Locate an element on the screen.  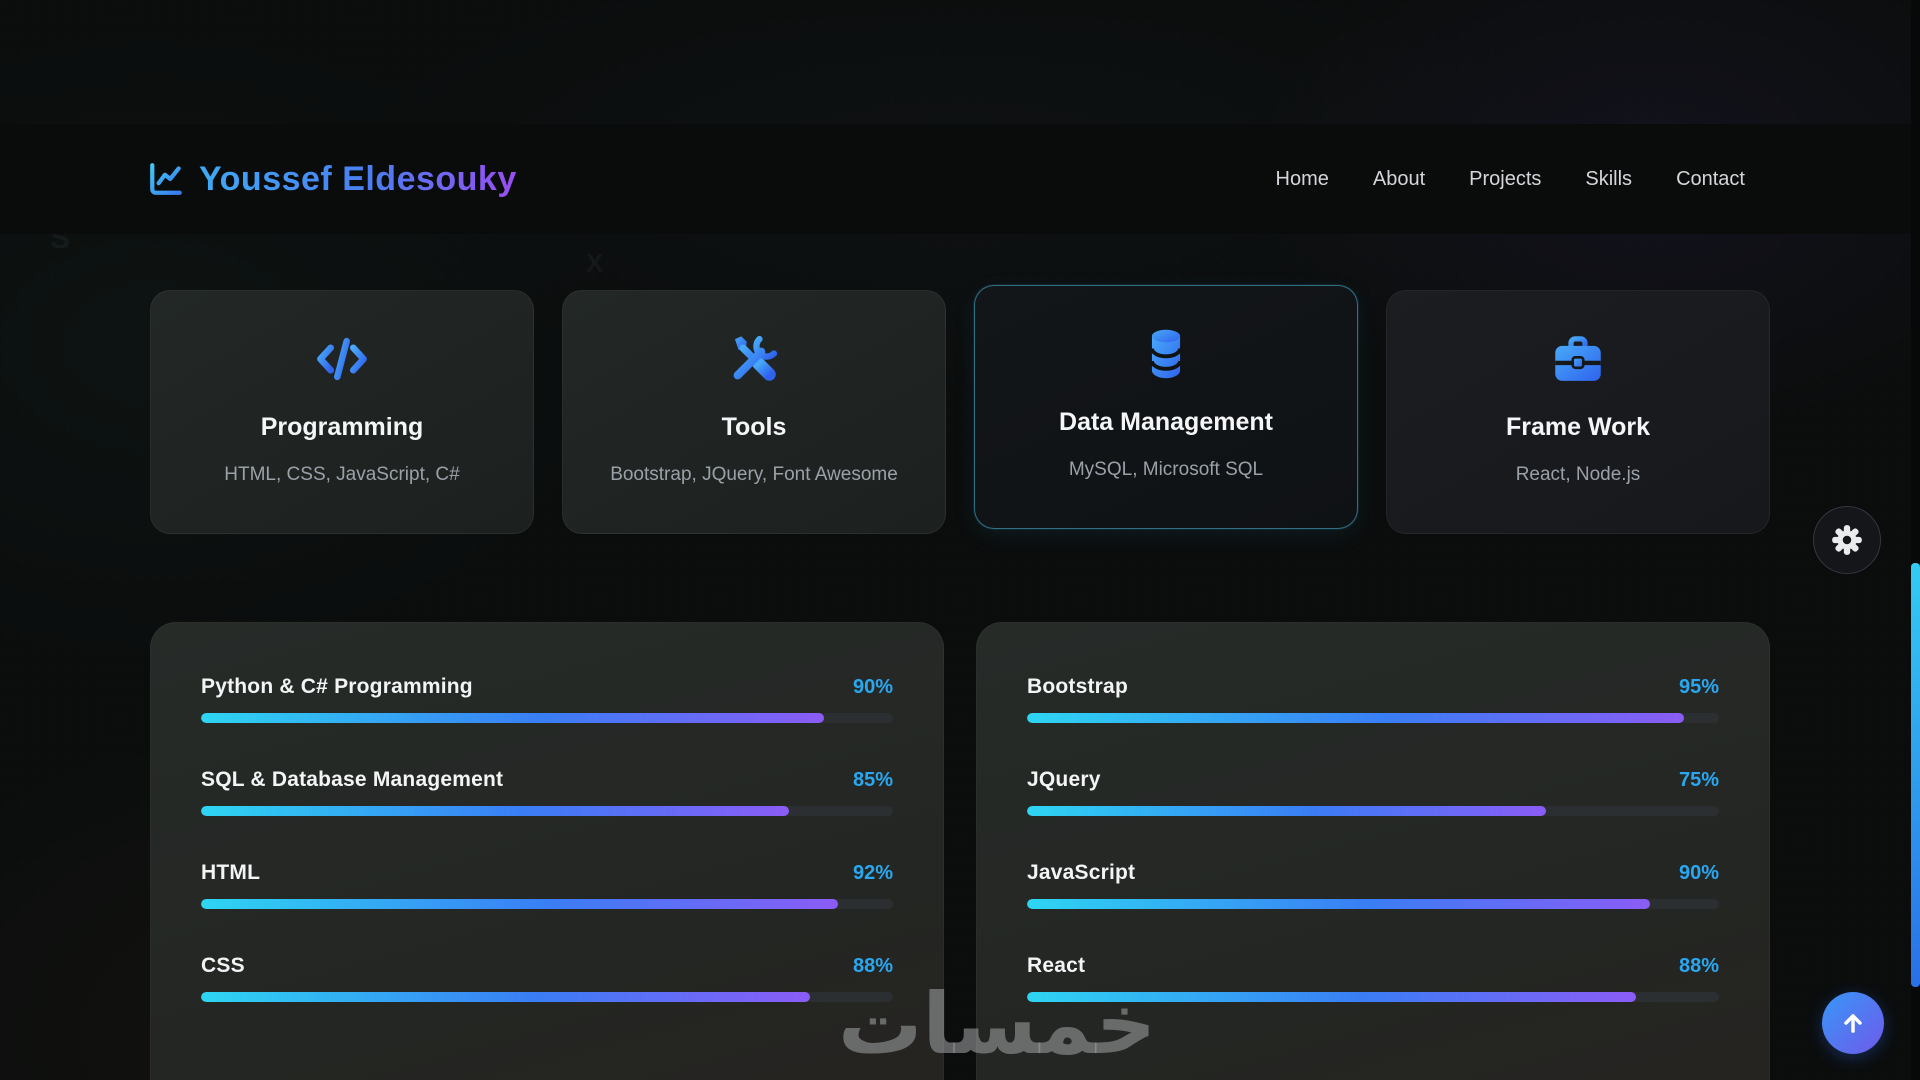
arrow-up-icon is located at coordinates (1853, 1023).